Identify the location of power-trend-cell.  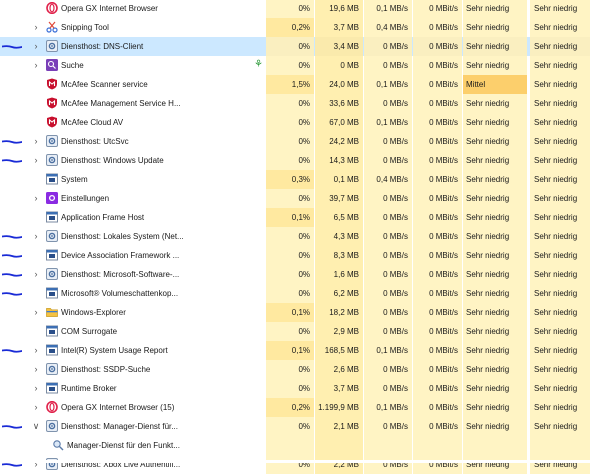
(560, 445).